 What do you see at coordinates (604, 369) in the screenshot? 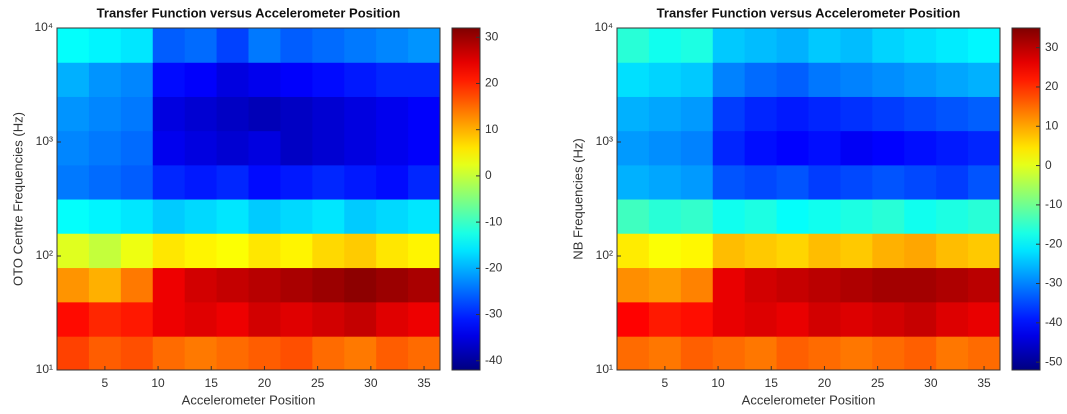
I see `y-tick-label: 10¹` at bounding box center [604, 369].